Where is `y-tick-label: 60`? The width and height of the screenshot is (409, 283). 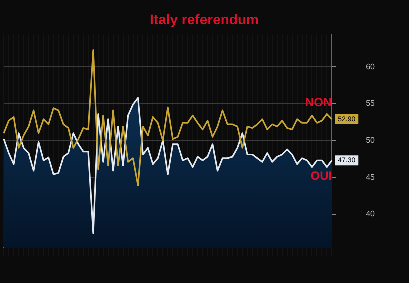 y-tick-label: 60 is located at coordinates (371, 67).